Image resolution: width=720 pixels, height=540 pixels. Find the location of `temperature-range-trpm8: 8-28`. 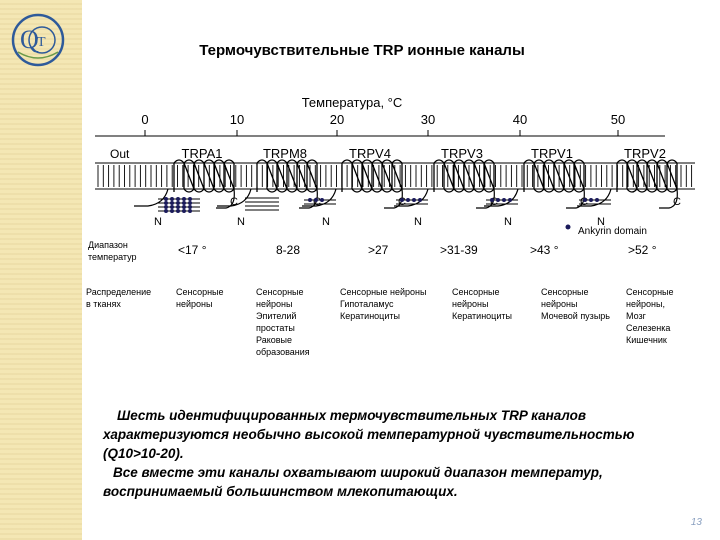

temperature-range-trpm8: 8-28 is located at coordinates (288, 250).